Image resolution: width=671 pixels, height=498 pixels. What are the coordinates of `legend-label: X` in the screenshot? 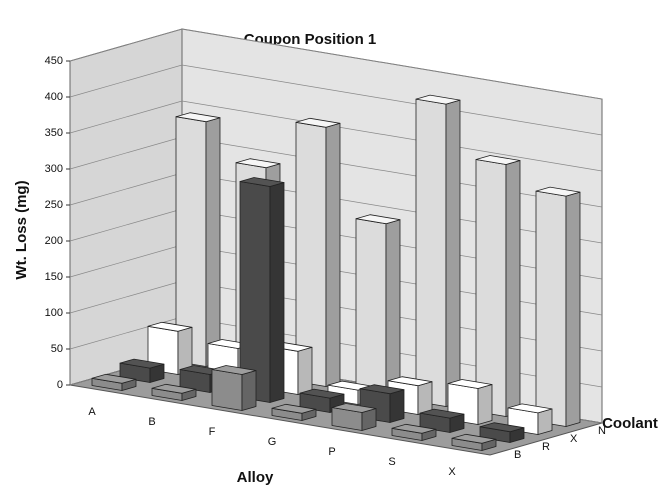 It's located at (574, 439).